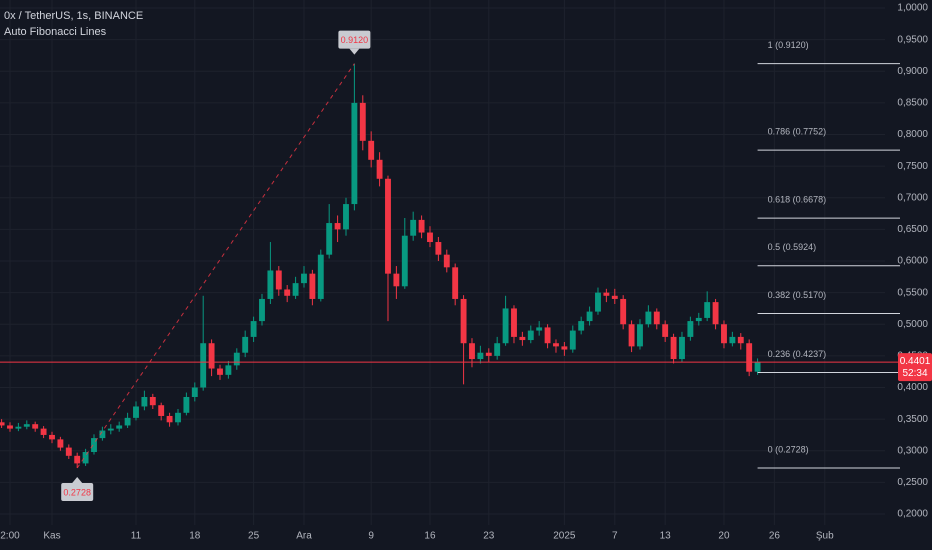  I want to click on x-tick-label: 18, so click(195, 536).